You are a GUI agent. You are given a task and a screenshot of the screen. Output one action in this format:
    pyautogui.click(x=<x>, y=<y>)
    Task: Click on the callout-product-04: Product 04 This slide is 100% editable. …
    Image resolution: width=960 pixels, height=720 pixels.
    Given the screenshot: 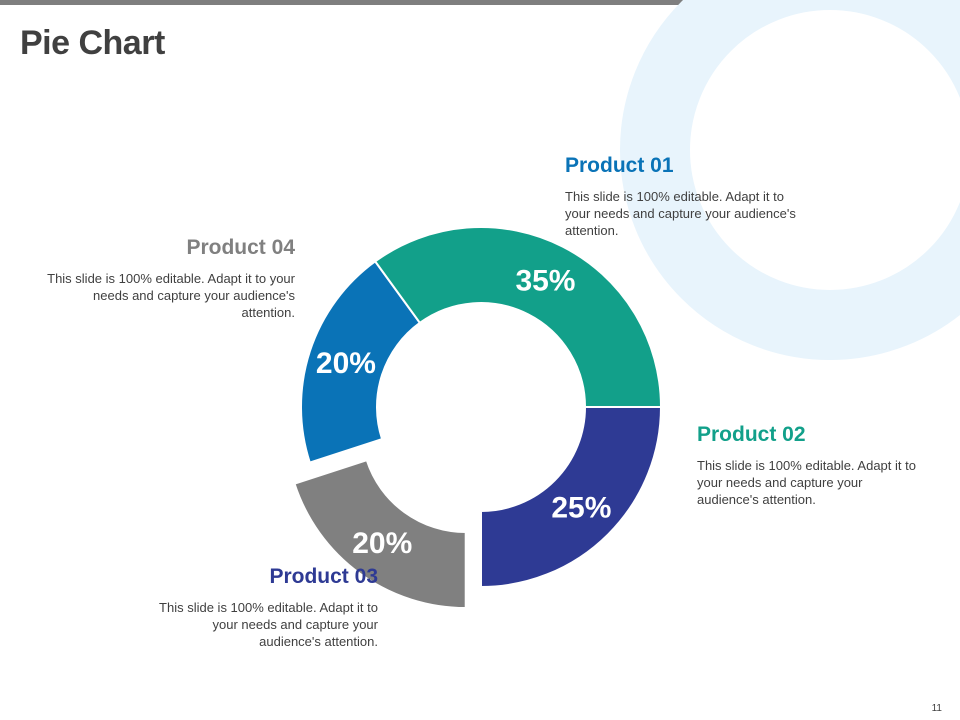 What is the action you would take?
    pyautogui.click(x=170, y=278)
    